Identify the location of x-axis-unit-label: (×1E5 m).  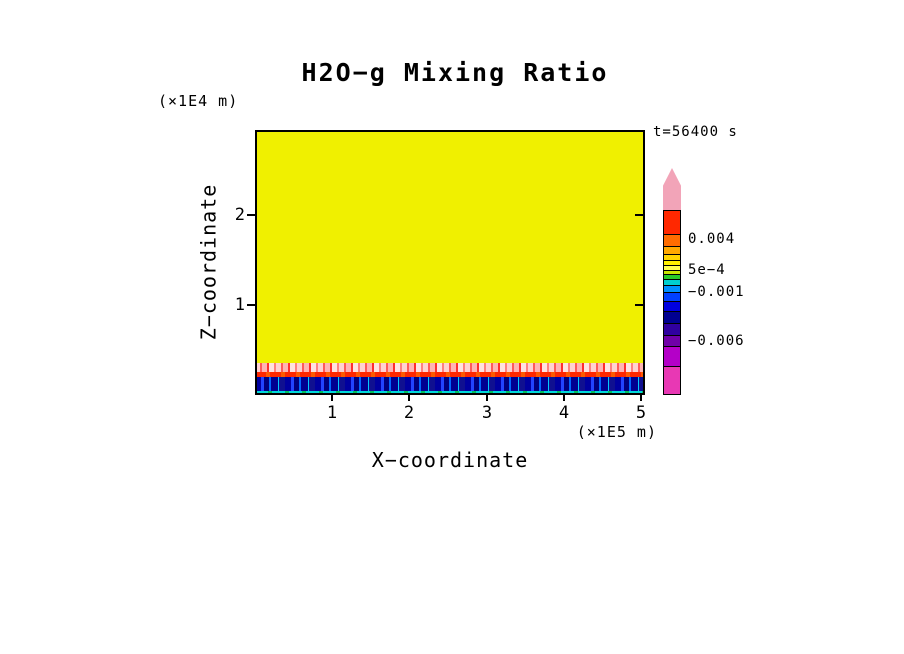
(616, 432).